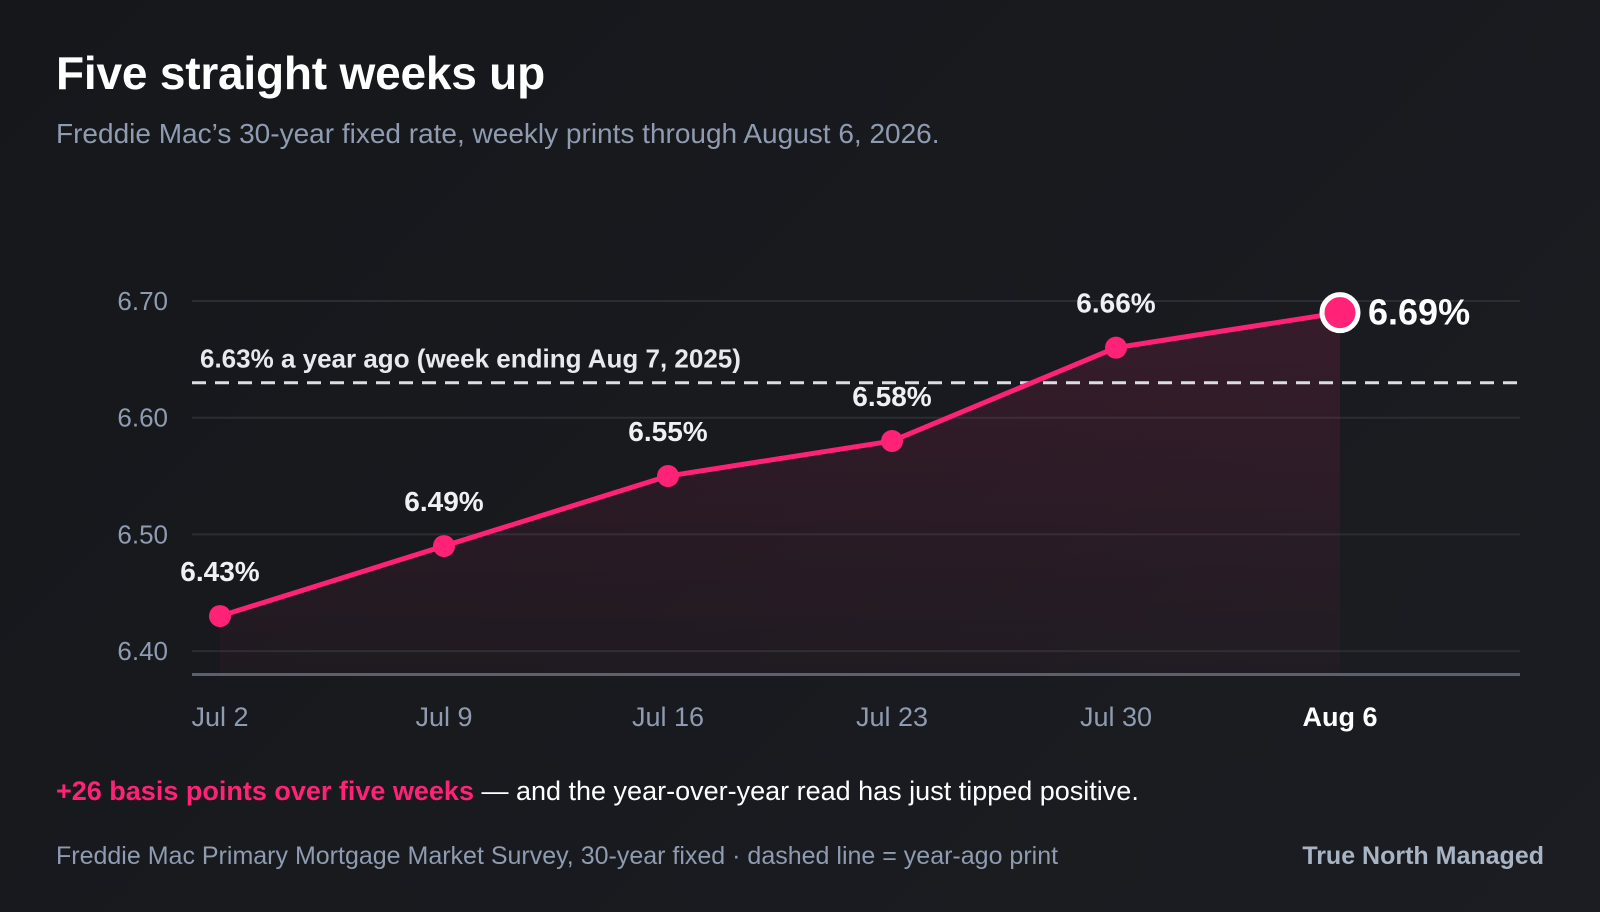 This screenshot has height=912, width=1600. What do you see at coordinates (142, 534) in the screenshot?
I see `y-tick-6.50: 6.50` at bounding box center [142, 534].